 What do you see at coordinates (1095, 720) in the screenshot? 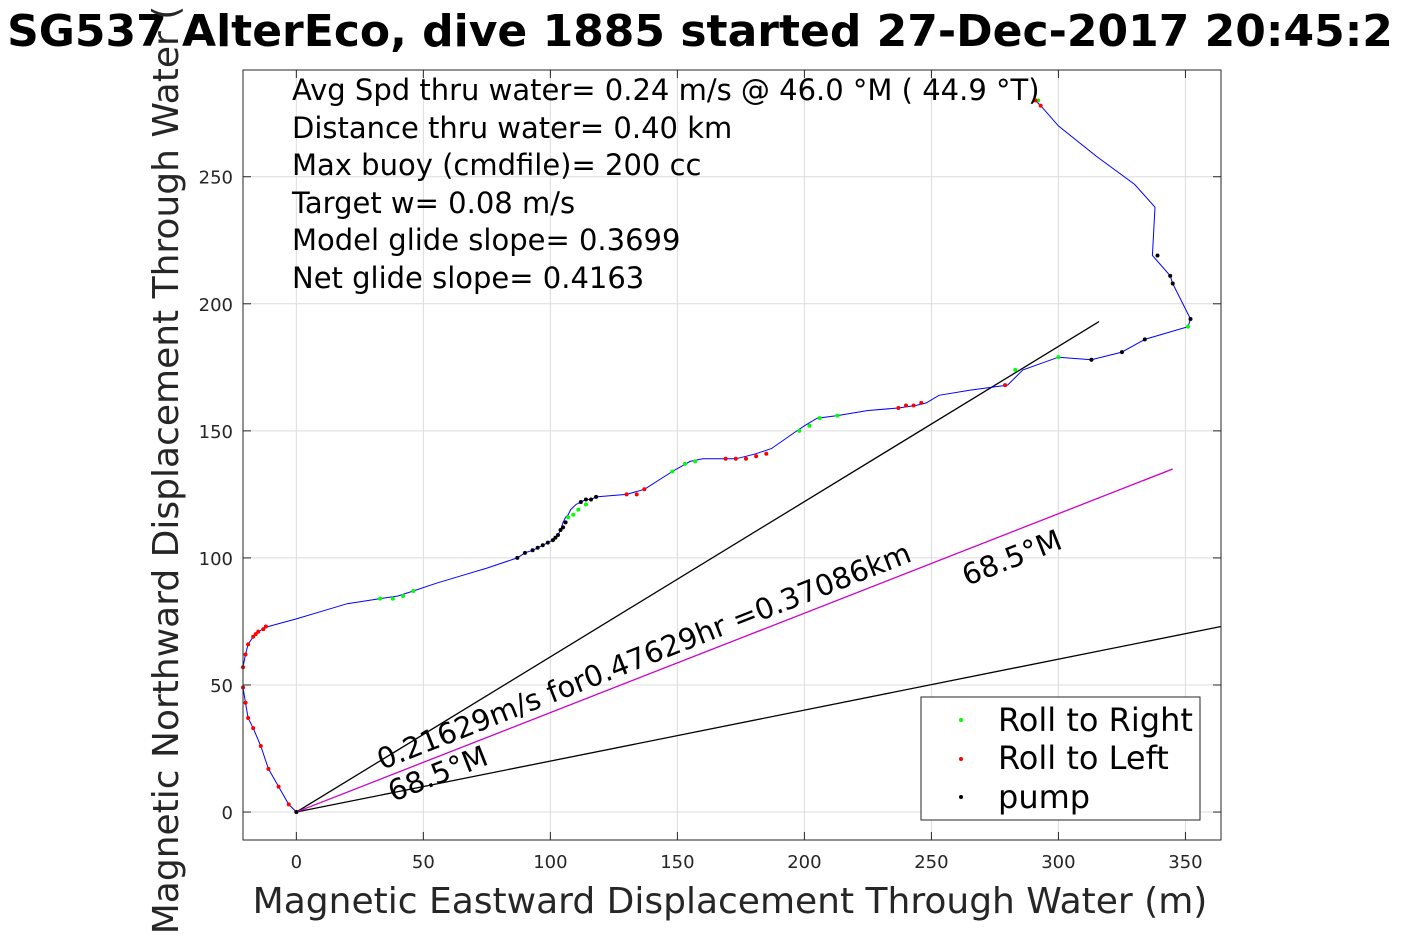
I see `legend-label-roll-right: Roll to Right` at bounding box center [1095, 720].